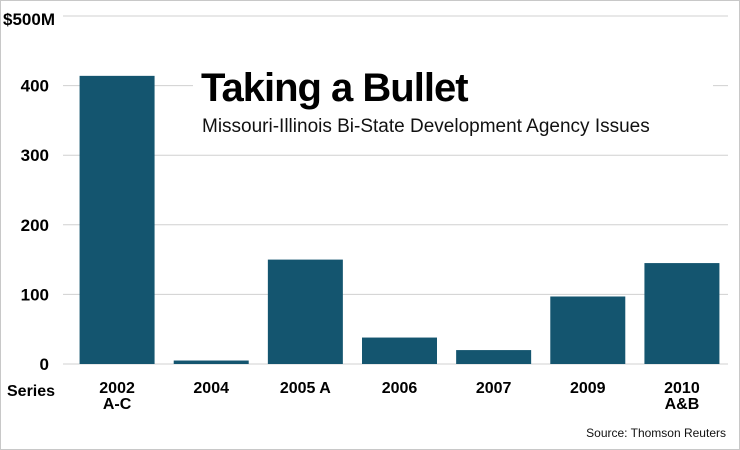  What do you see at coordinates (117, 396) in the screenshot?
I see `x-category-label: 2002 A-C` at bounding box center [117, 396].